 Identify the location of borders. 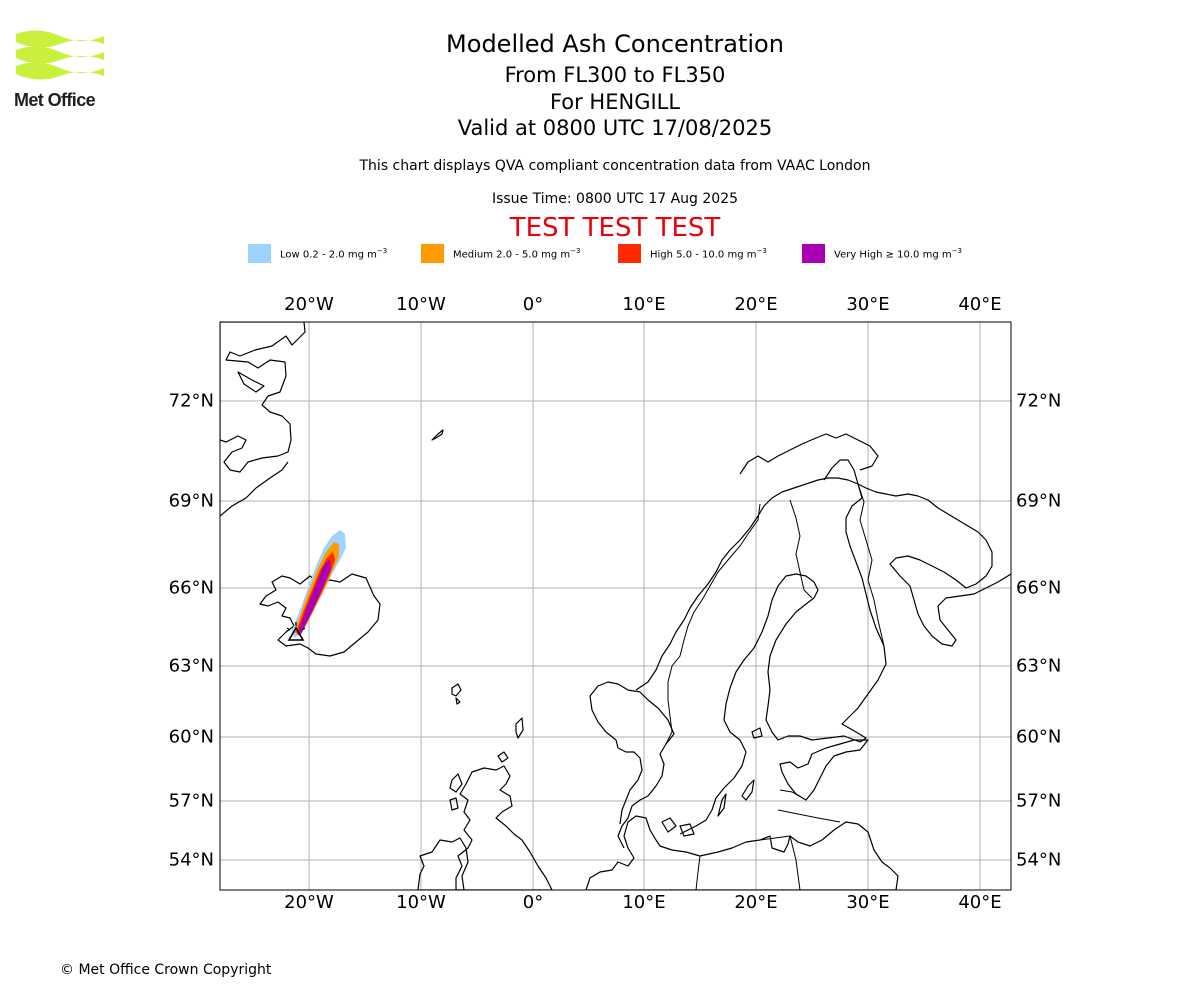
(775, 686).